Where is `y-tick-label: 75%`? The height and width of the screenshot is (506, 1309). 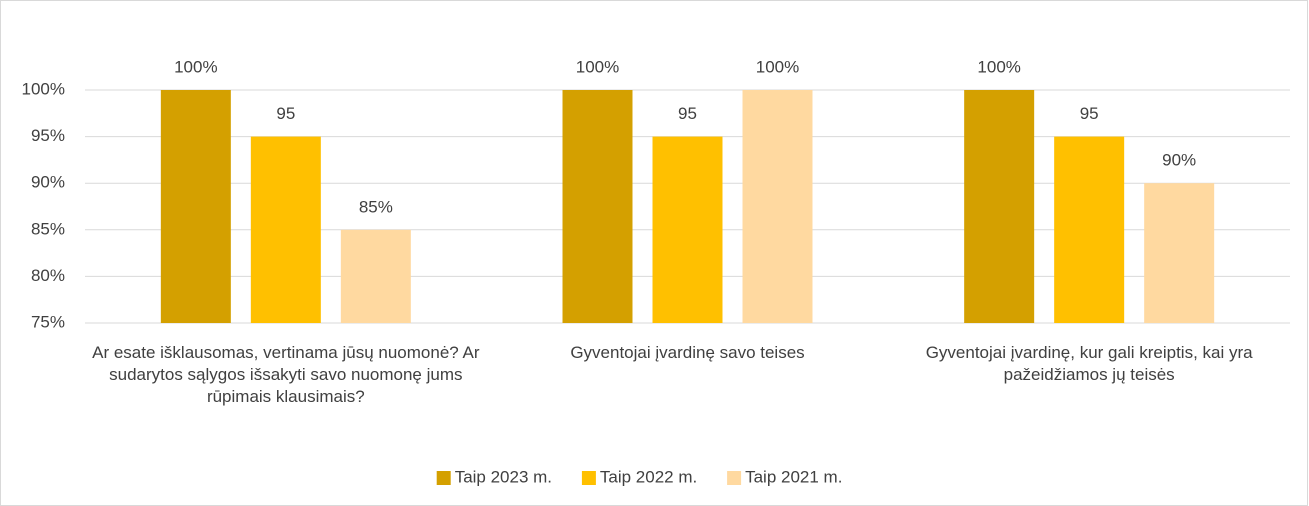
y-tick-label: 75% is located at coordinates (48, 321).